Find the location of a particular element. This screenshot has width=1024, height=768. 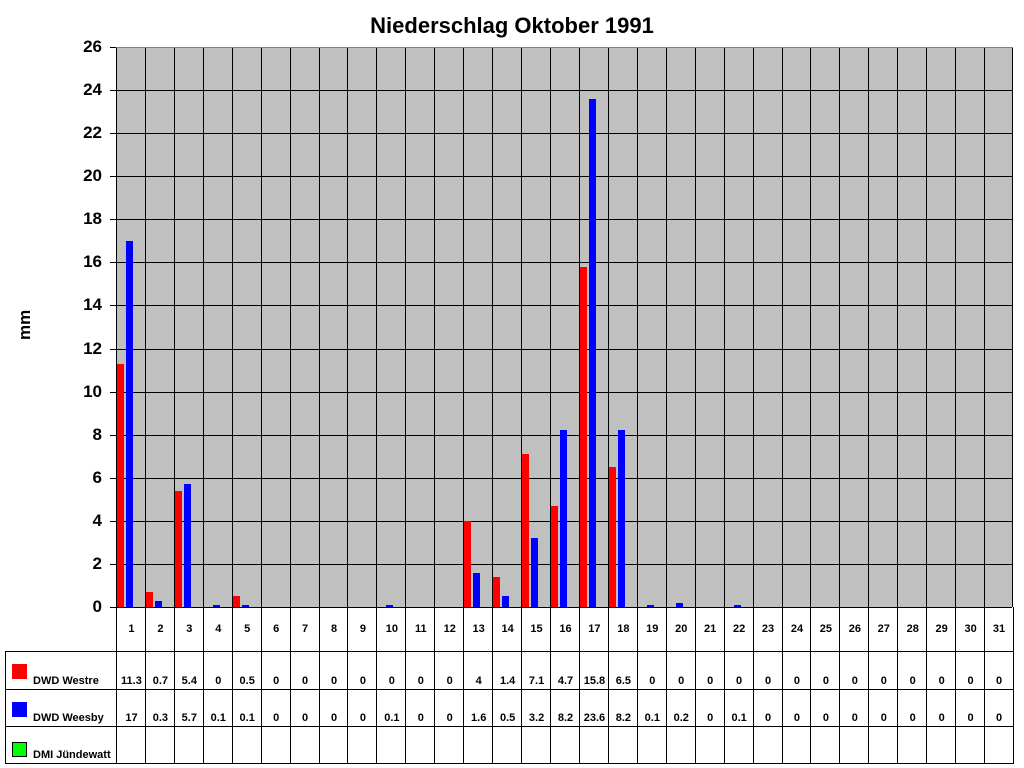

legend-cell: DWD Weesby is located at coordinates (61, 708).